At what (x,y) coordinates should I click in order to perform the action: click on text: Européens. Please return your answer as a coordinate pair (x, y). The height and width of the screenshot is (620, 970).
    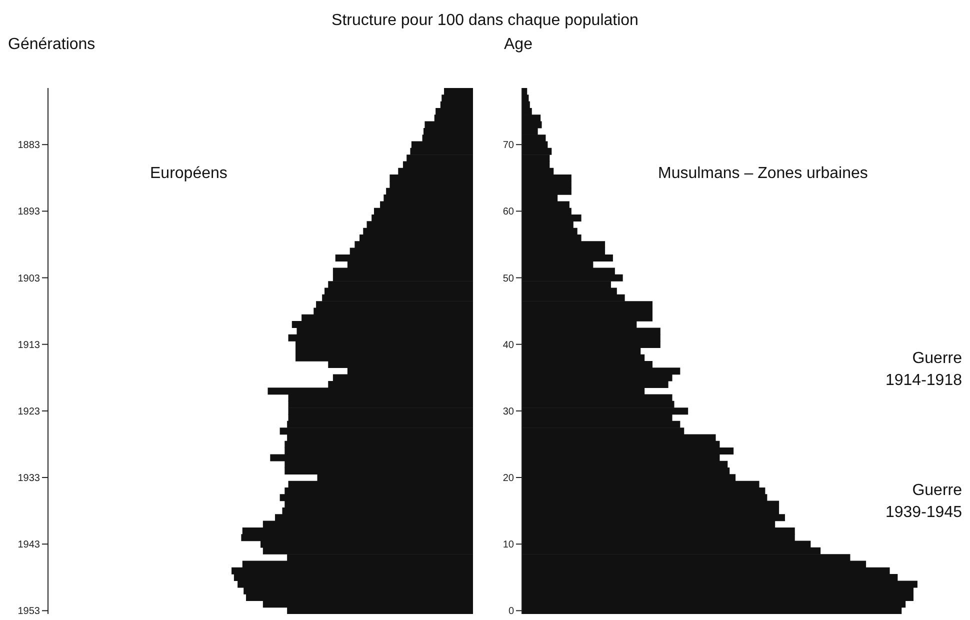
    Looking at the image, I should click on (189, 173).